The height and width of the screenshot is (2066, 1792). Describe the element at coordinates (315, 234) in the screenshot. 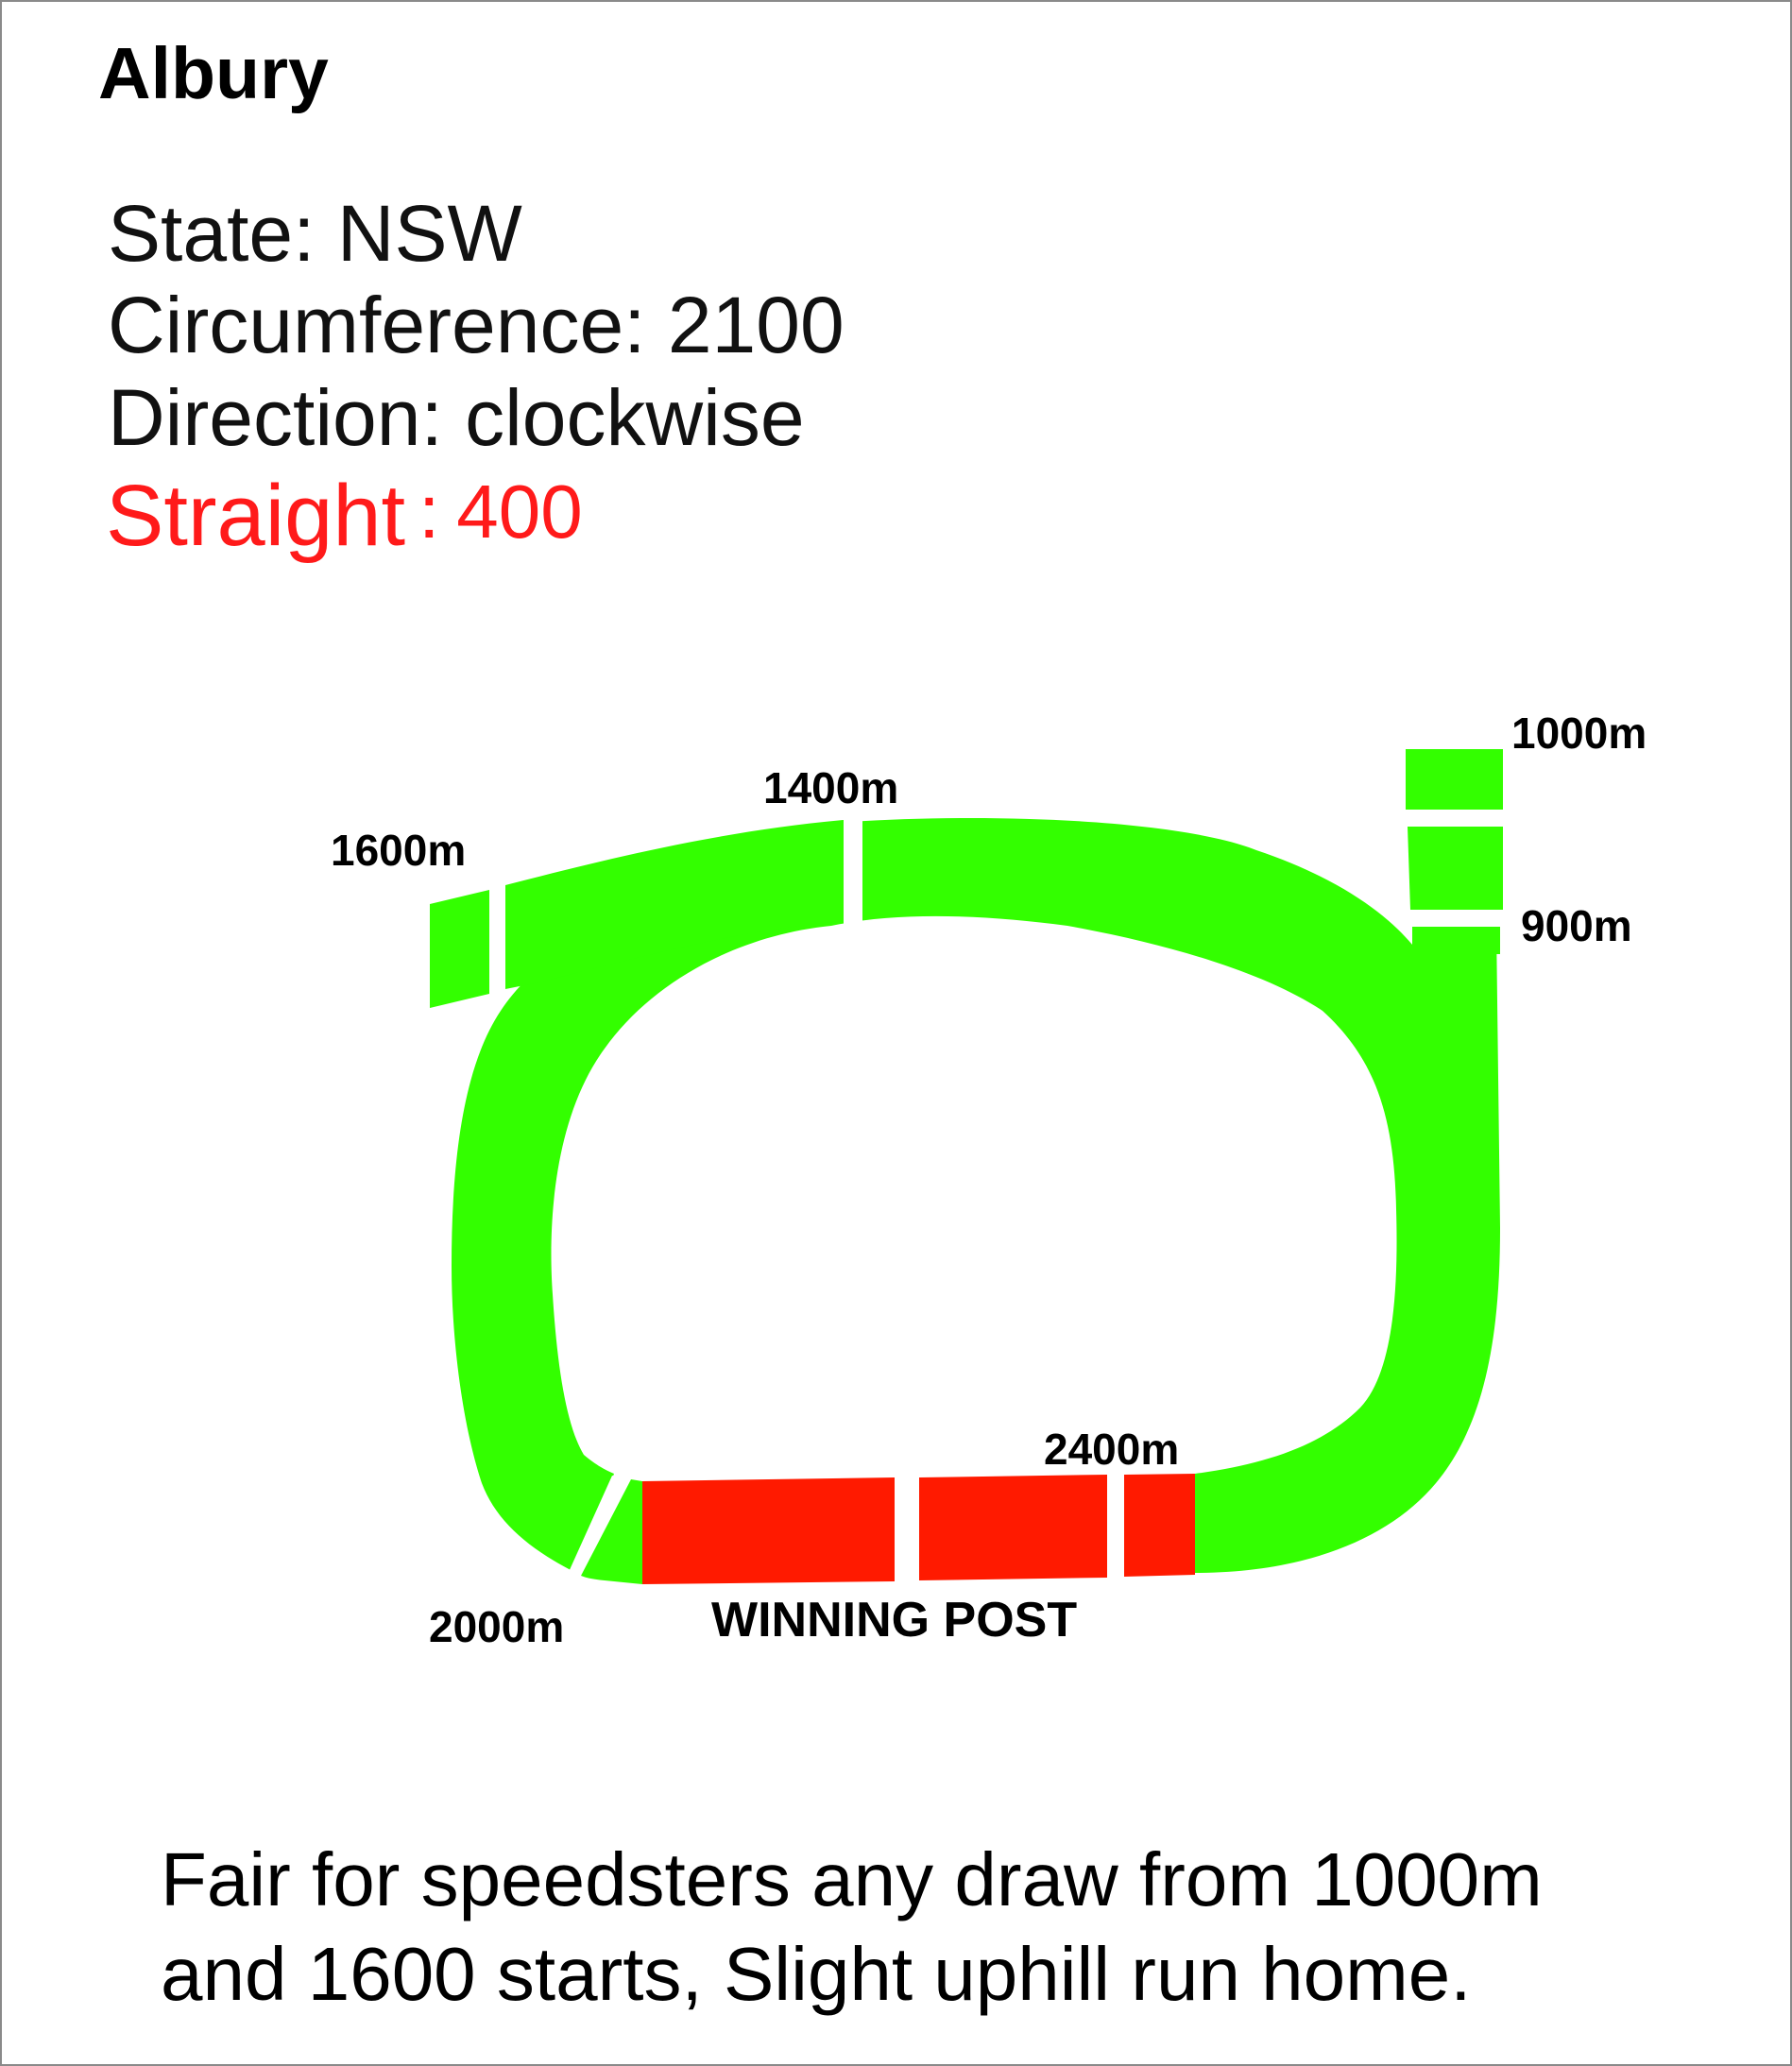

I see `state-stat: State: NSW` at that location.